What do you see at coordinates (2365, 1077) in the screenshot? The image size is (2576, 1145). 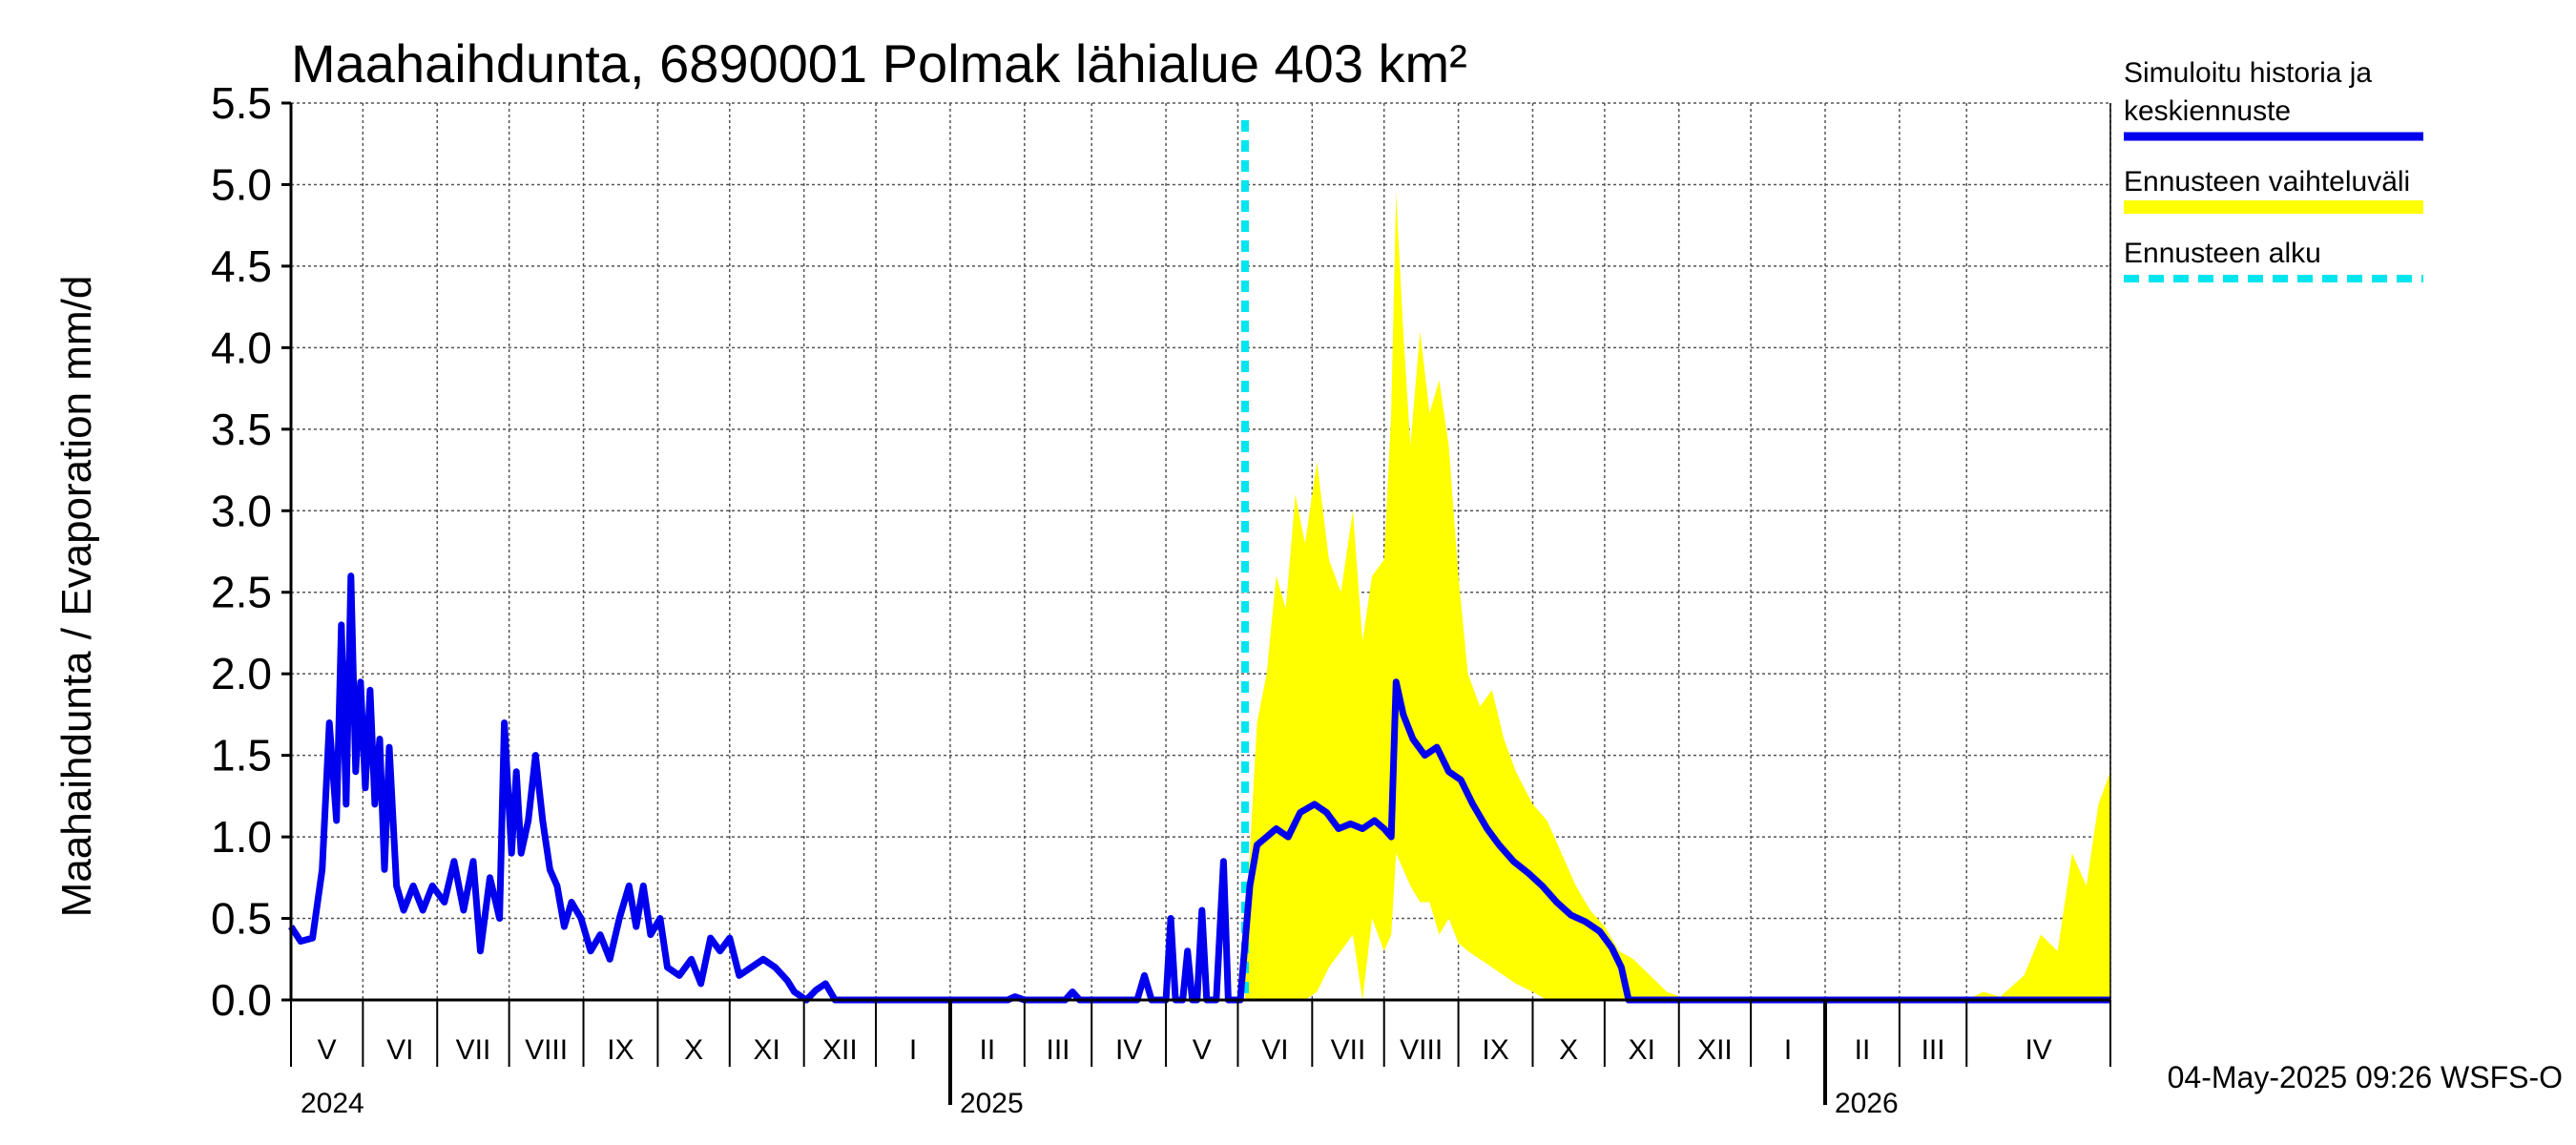 I see `timestamp-label: 04-May-2025 09:26 WSFS-O` at bounding box center [2365, 1077].